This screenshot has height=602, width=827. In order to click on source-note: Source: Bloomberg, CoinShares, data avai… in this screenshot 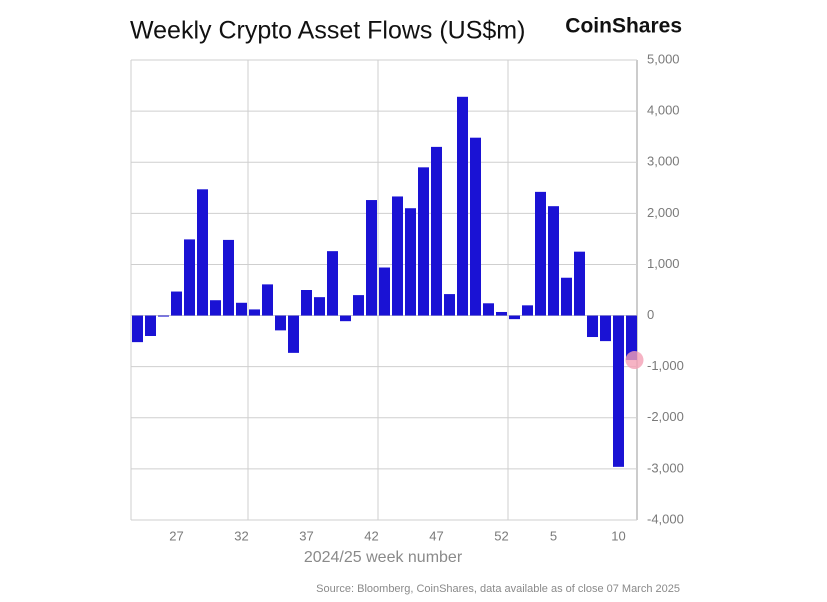, I will do `click(498, 589)`.